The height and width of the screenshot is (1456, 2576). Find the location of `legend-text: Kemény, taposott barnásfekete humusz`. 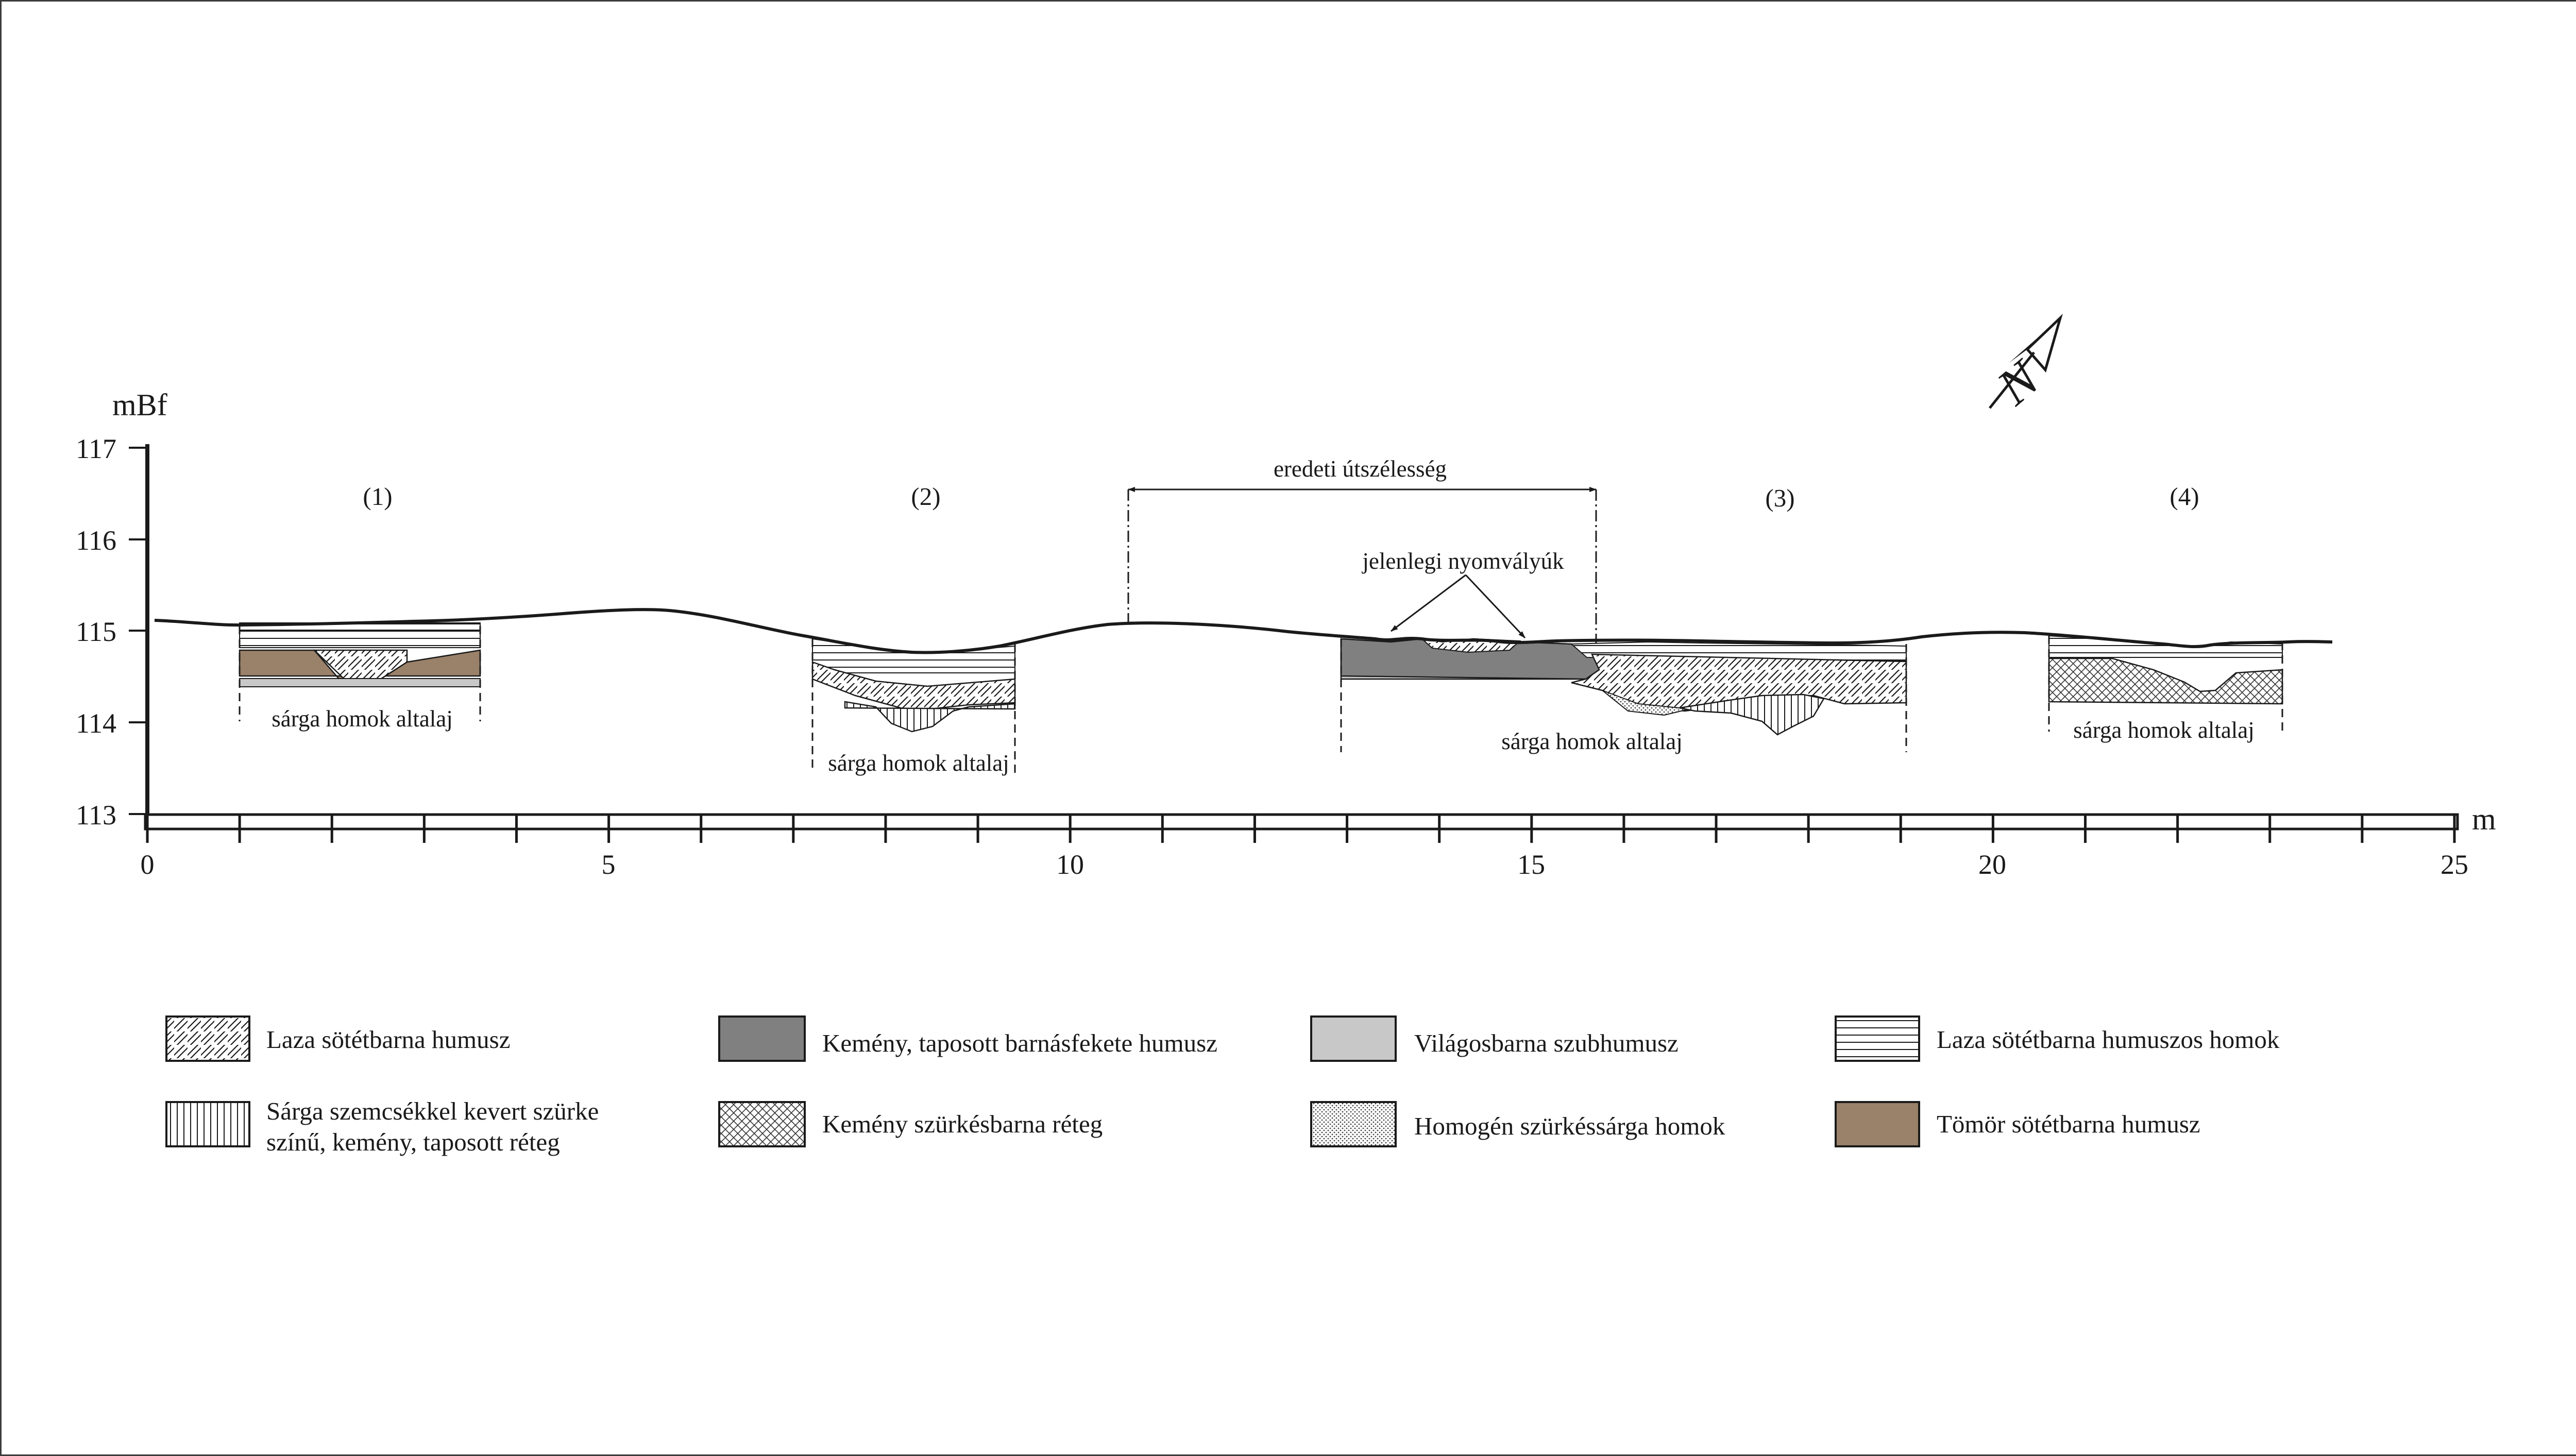

legend-text: Kemény, taposott barnásfekete humusz is located at coordinates (1019, 1043).